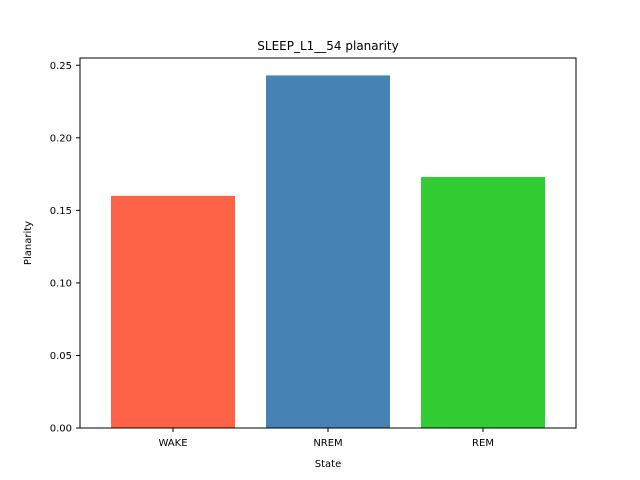 This screenshot has width=640, height=480. What do you see at coordinates (61, 429) in the screenshot?
I see `y-tick-label: 0.00` at bounding box center [61, 429].